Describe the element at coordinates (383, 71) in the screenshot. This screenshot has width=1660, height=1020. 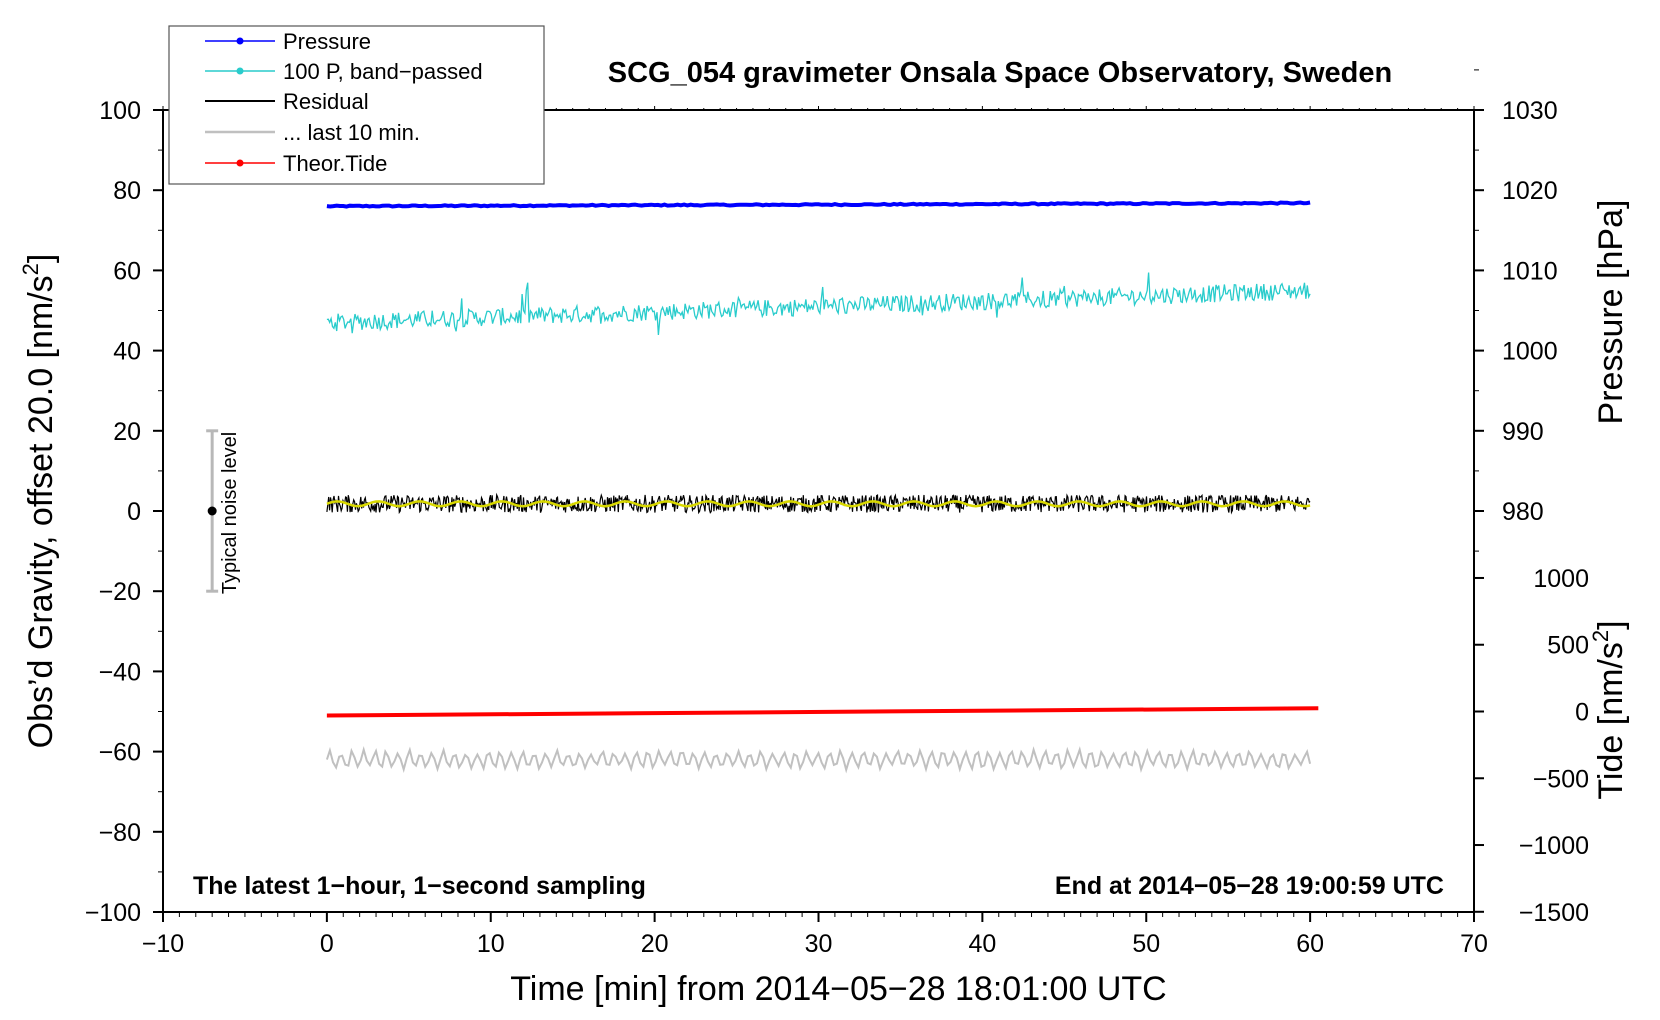
I see `legend-label-band-passed: 100 P, band−passed` at that location.